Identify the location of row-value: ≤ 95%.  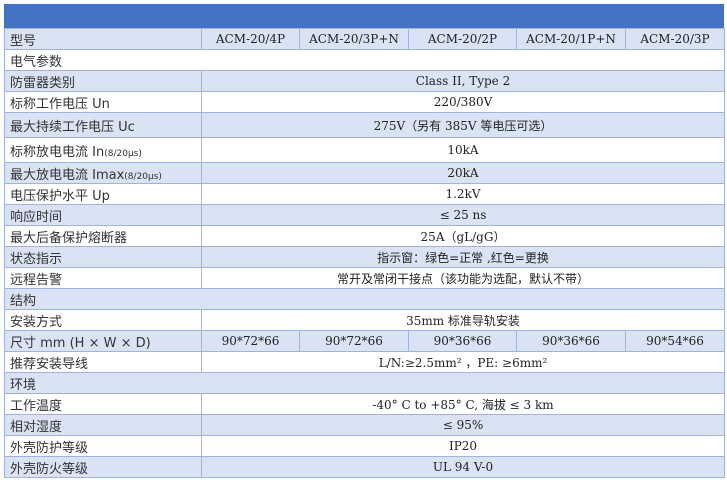
(463, 425).